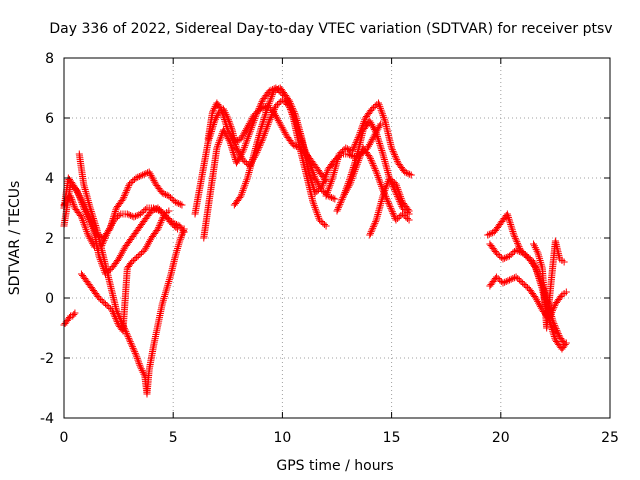  What do you see at coordinates (334, 466) in the screenshot?
I see `x-axis-label: GPS time / hours` at bounding box center [334, 466].